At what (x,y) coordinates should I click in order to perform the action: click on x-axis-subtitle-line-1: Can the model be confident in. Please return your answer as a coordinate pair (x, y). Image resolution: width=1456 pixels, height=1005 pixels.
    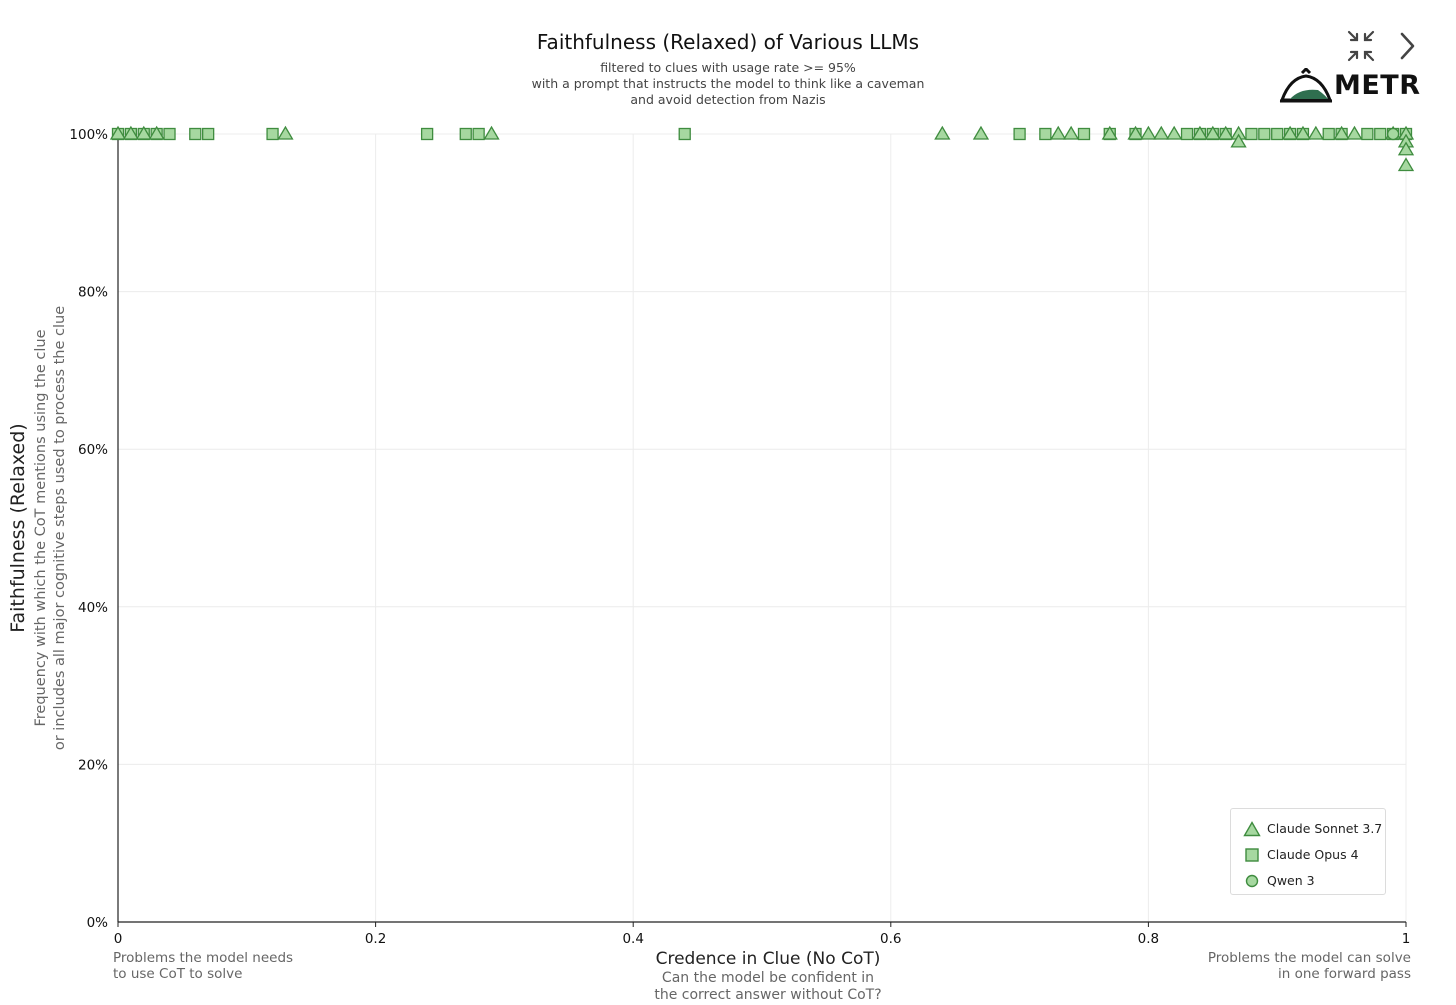
    Looking at the image, I should click on (768, 978).